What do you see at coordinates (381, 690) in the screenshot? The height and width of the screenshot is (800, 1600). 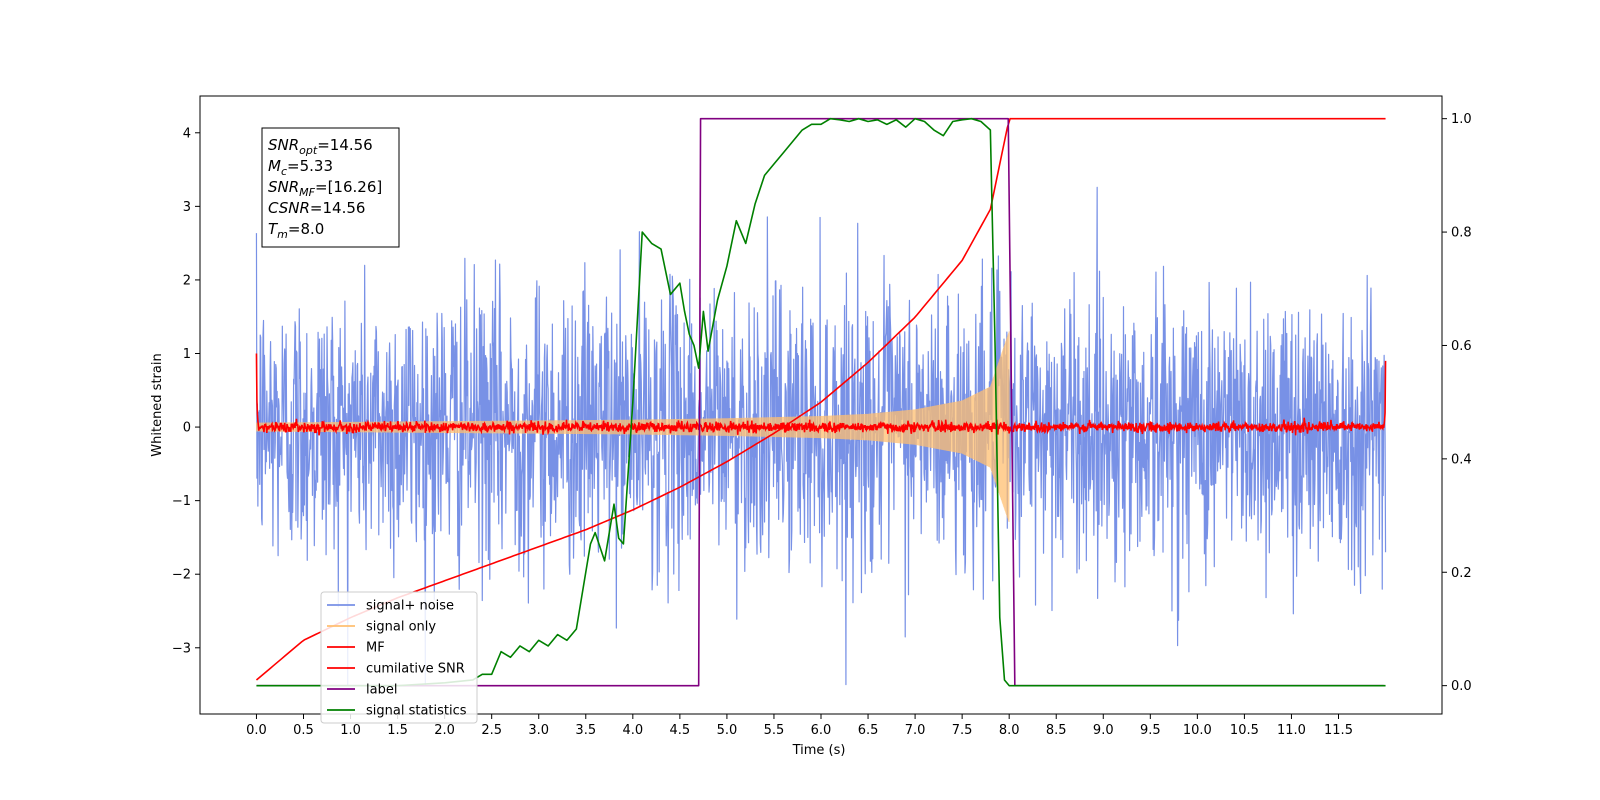 I see `legend-label: label` at bounding box center [381, 690].